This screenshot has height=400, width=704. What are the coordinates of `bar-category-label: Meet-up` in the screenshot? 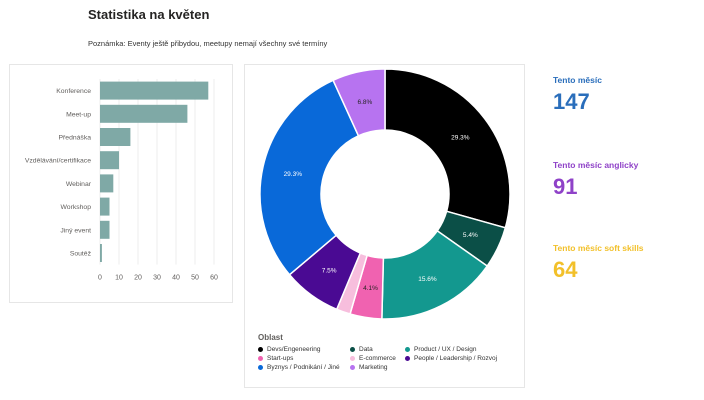 It's located at (78, 114).